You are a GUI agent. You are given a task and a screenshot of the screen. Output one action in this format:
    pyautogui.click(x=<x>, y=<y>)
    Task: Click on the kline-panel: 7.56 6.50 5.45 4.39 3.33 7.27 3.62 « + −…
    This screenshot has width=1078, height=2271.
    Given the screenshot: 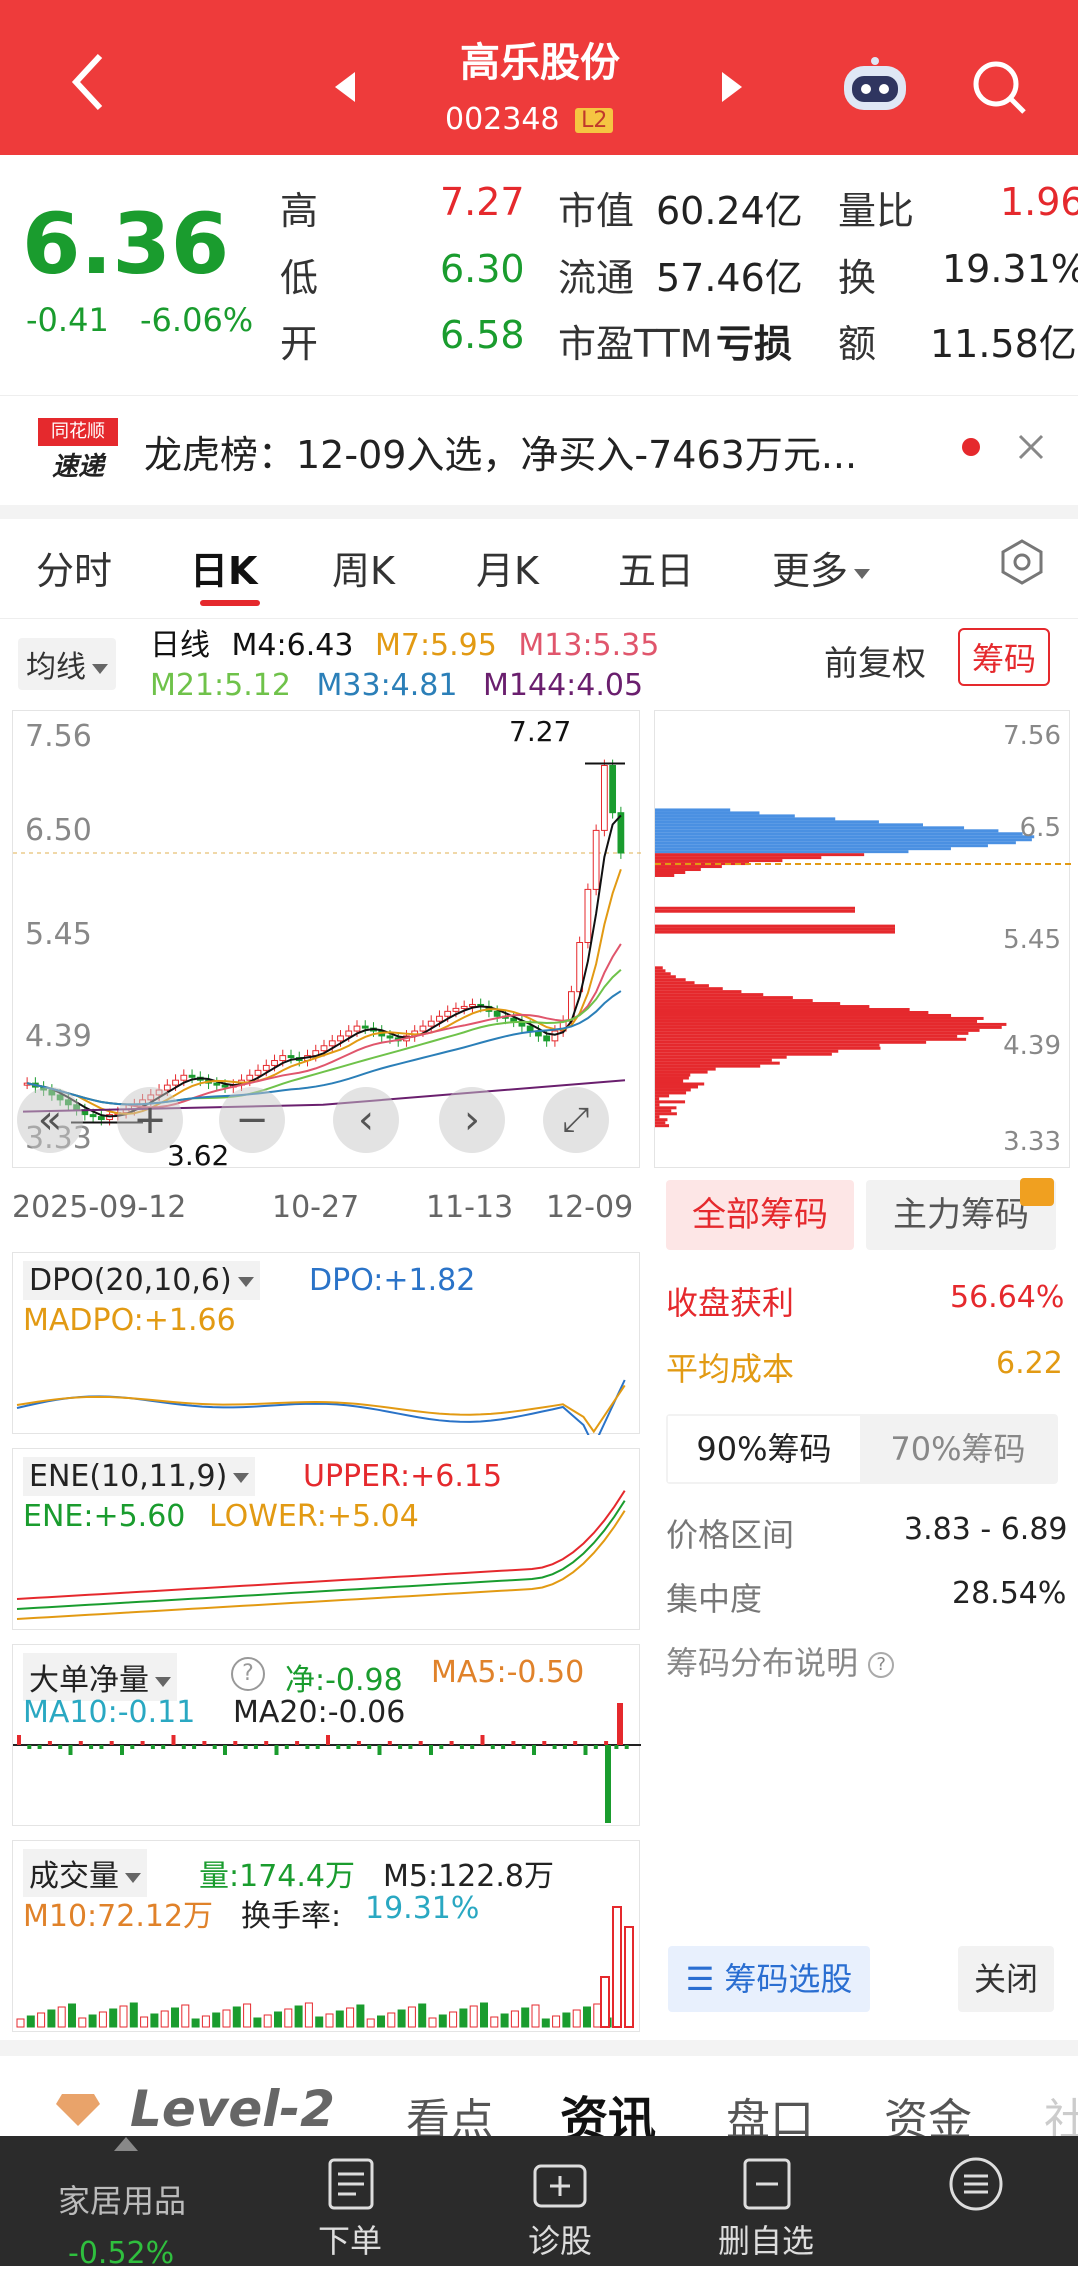 What is the action you would take?
    pyautogui.click(x=326, y=939)
    